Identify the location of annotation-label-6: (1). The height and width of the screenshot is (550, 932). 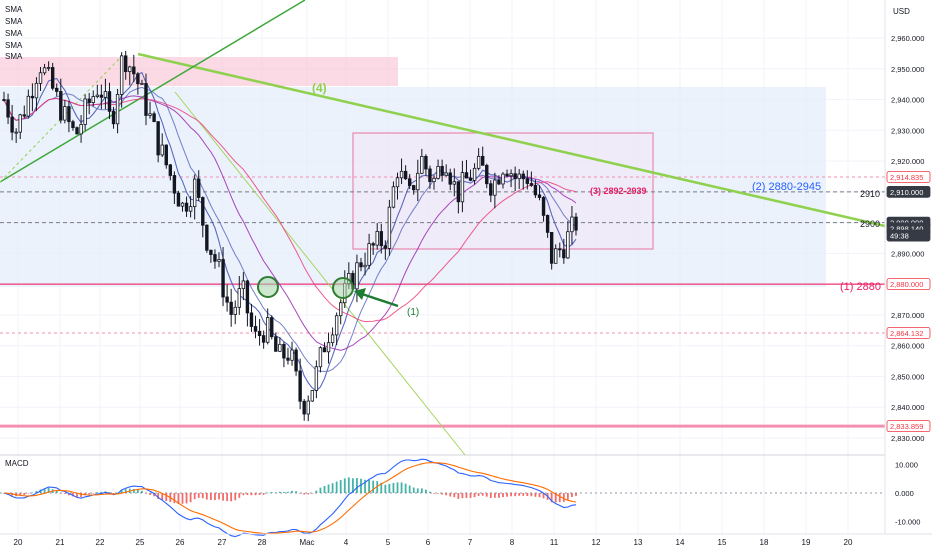
(413, 312).